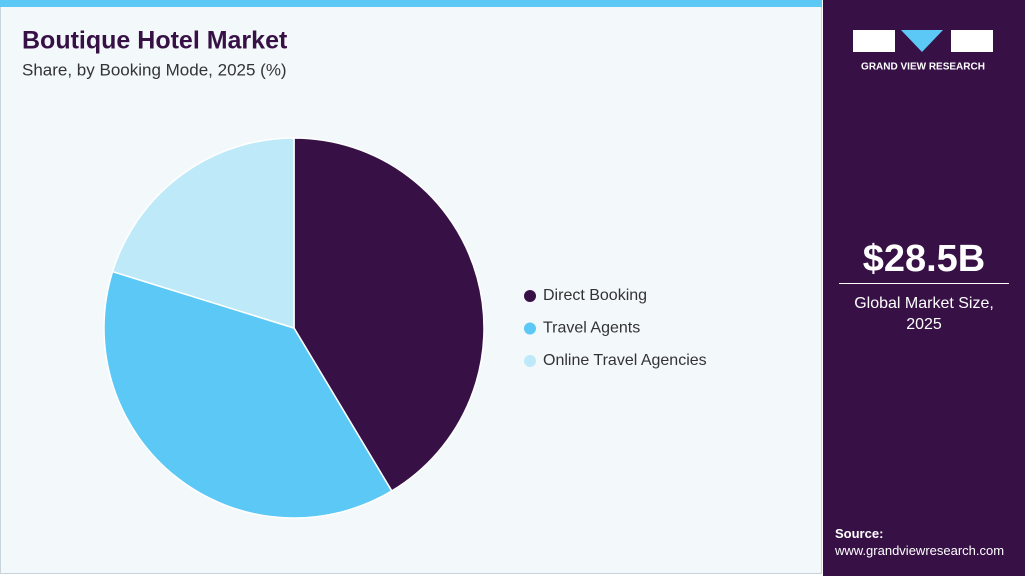  What do you see at coordinates (923, 51) in the screenshot?
I see `logo: GRAND VIEW RESEARCH` at bounding box center [923, 51].